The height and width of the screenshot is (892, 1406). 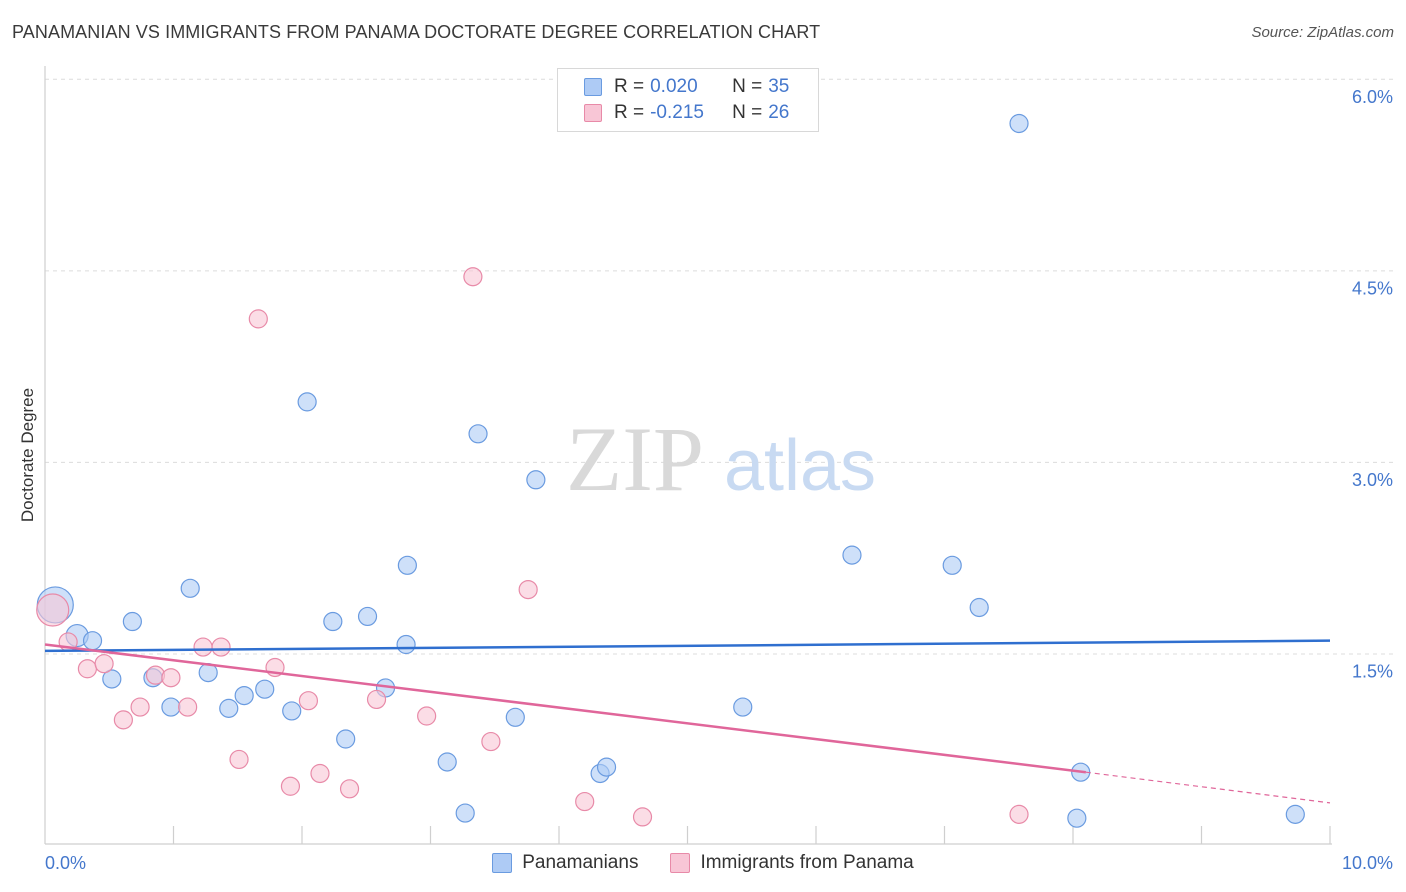 What do you see at coordinates (779, 112) in the screenshot?
I see `legend-n-value: 26` at bounding box center [779, 112].